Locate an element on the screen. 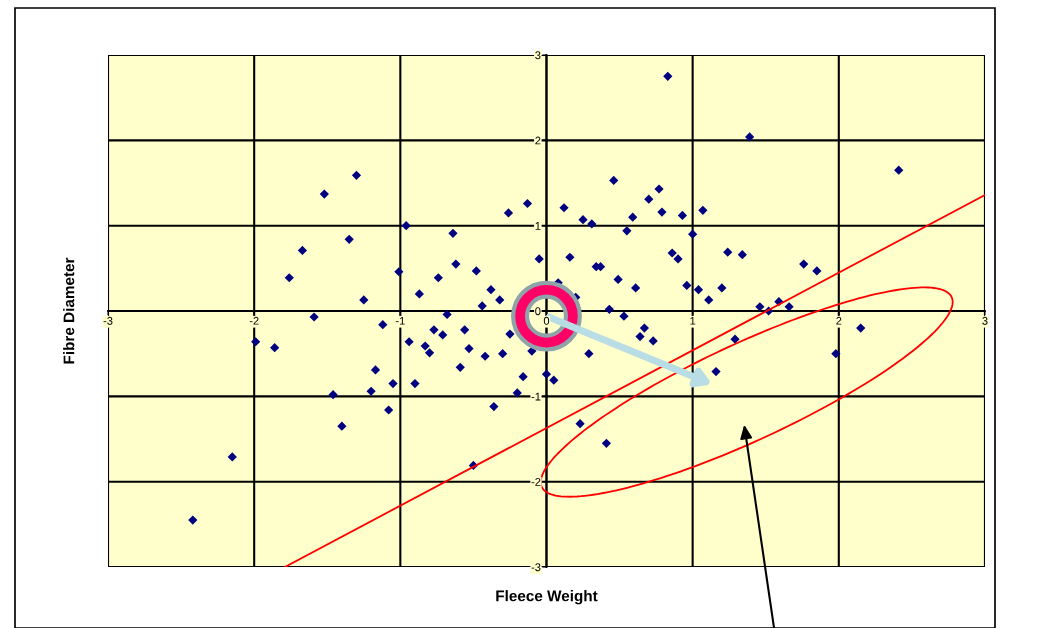 This screenshot has height=628, width=1055. y-tick-label: -2 is located at coordinates (536, 481).